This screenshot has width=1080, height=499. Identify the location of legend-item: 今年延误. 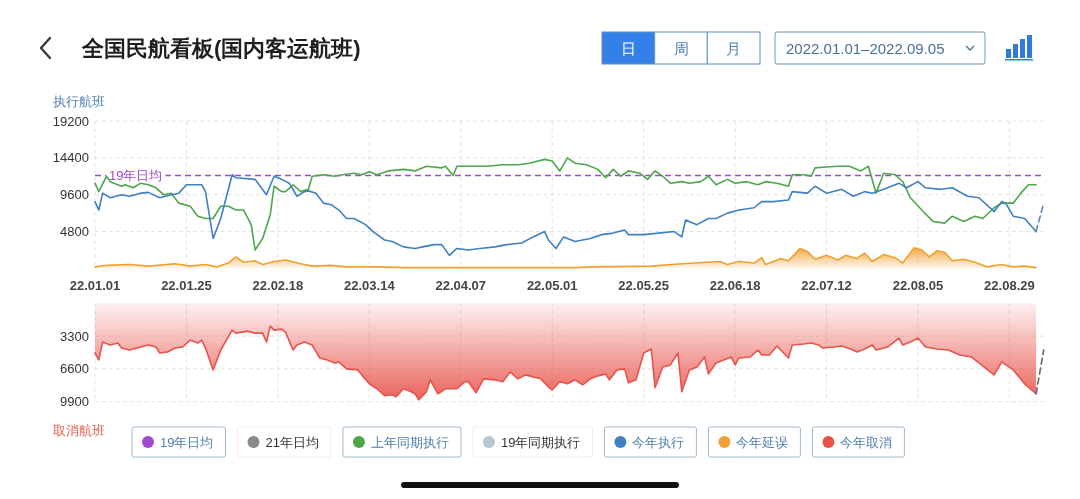
(754, 442).